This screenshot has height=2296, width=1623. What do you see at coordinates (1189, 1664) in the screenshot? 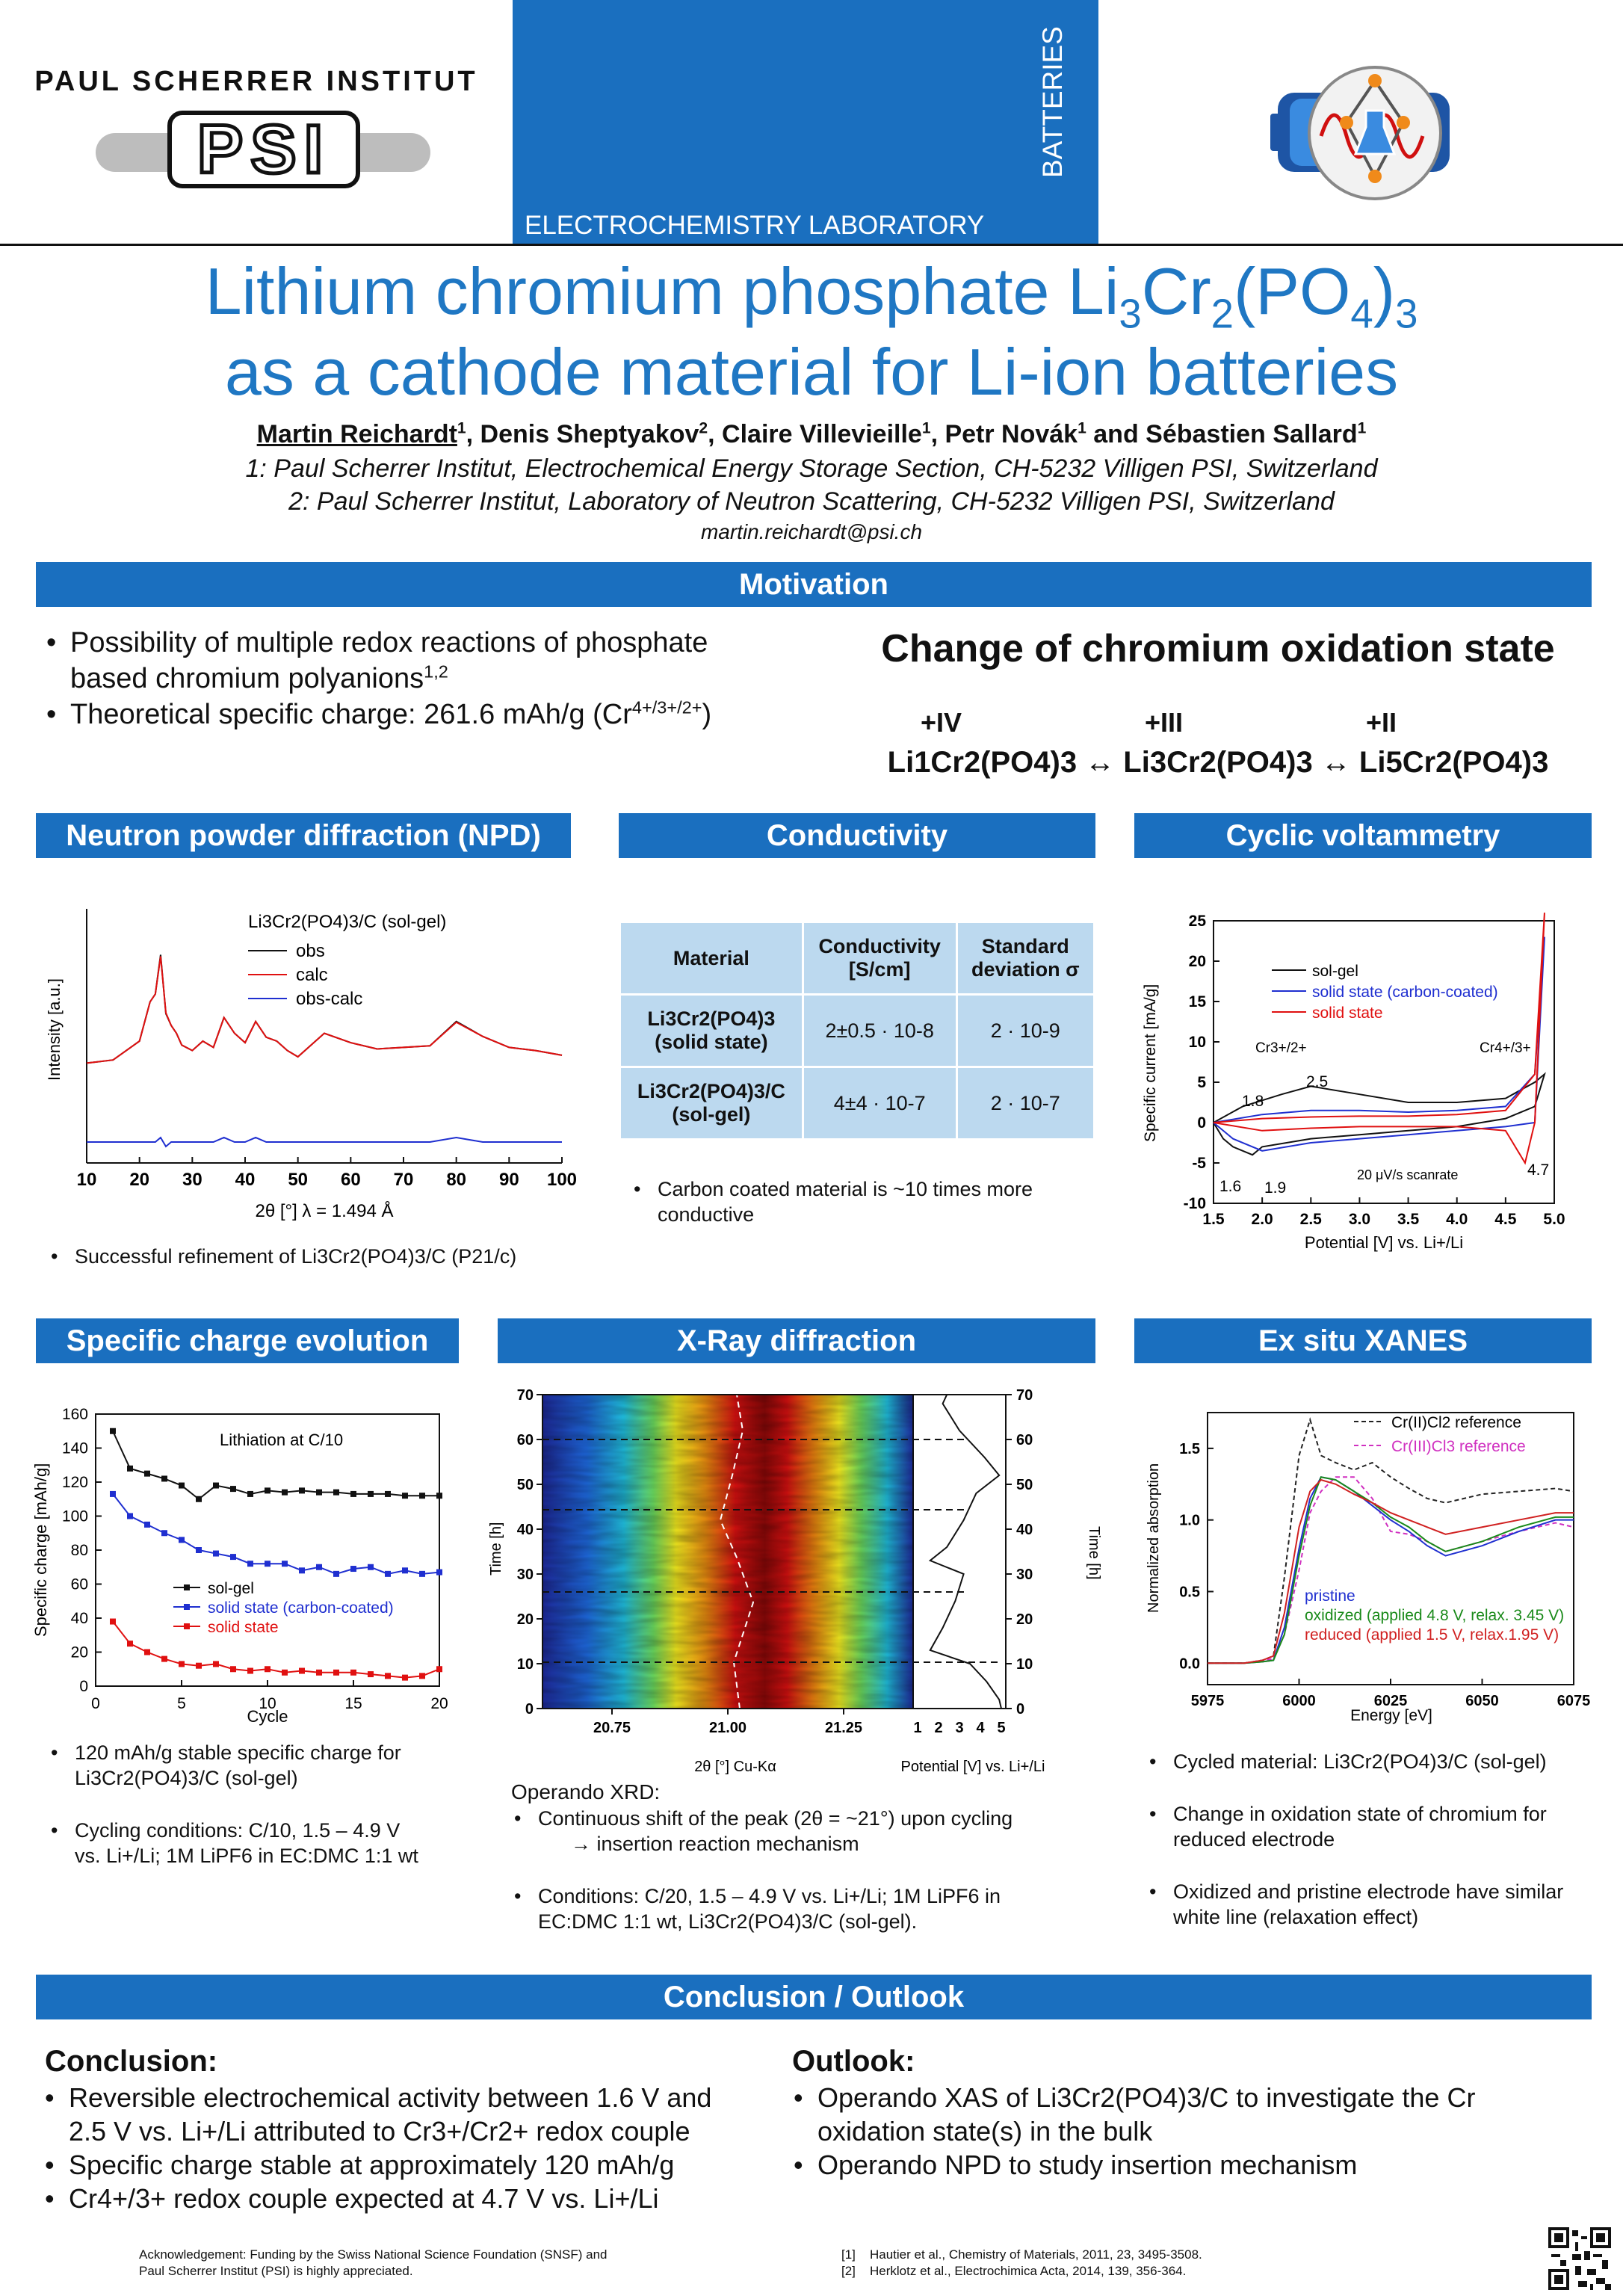
I see `xanes-ytick-label: 0.0` at bounding box center [1189, 1664].